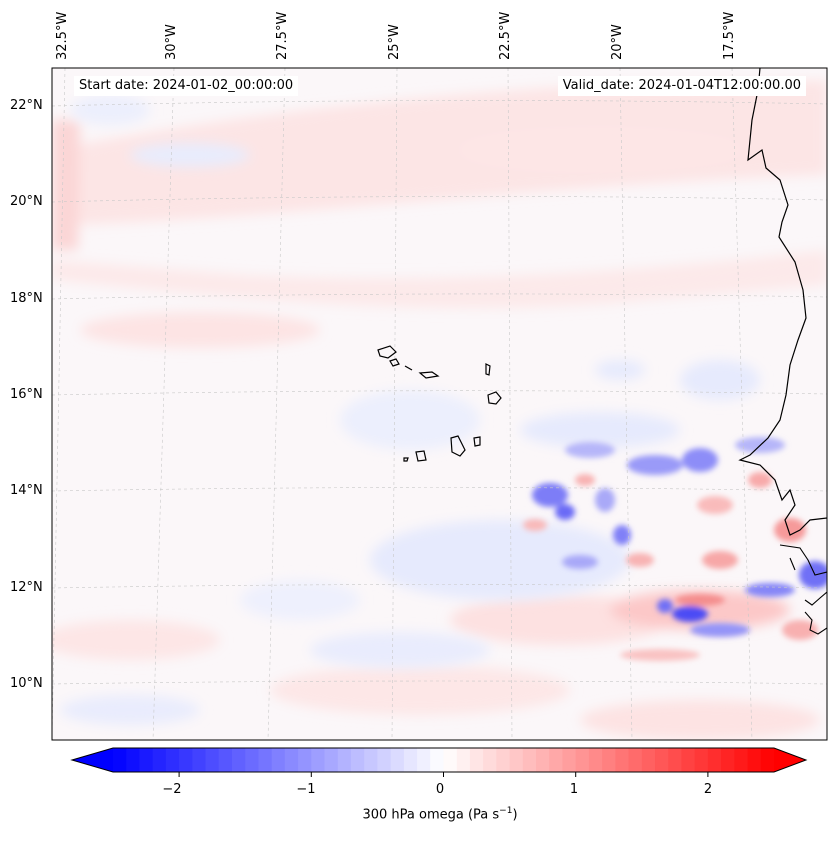  Describe the element at coordinates (515, 815) in the screenshot. I see `colorbar-title-close: )` at that location.